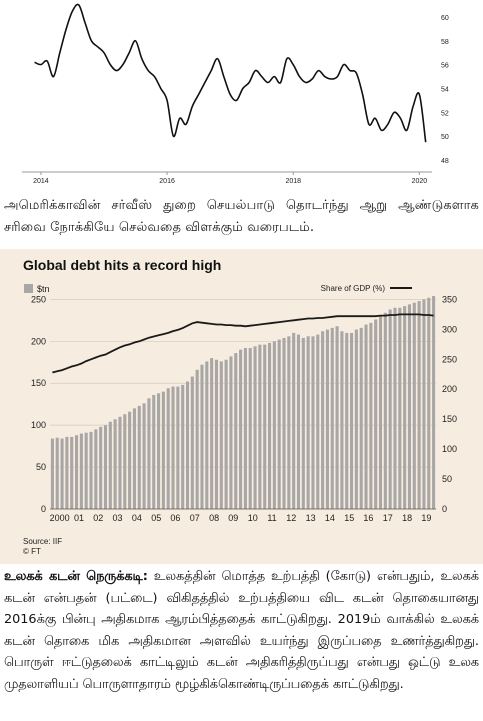  What do you see at coordinates (41, 181) in the screenshot?
I see `x-tick-label: 2014` at bounding box center [41, 181].